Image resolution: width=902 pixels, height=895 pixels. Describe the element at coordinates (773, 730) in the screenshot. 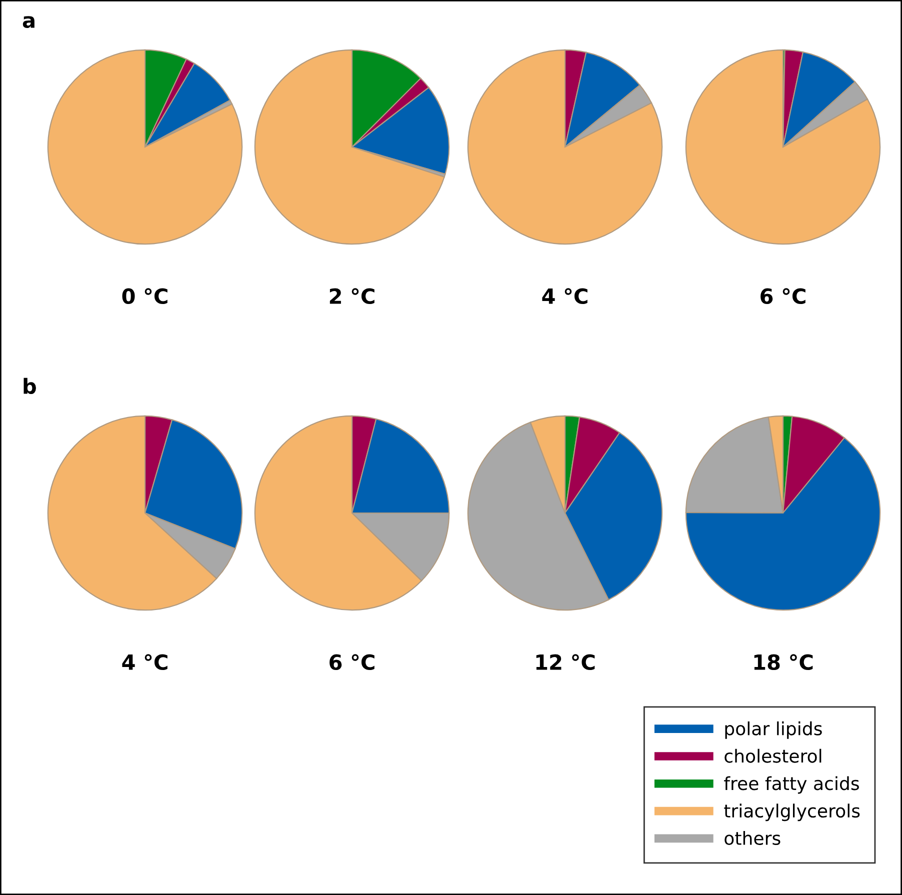

I see `legend-label: polar lipids` at that location.